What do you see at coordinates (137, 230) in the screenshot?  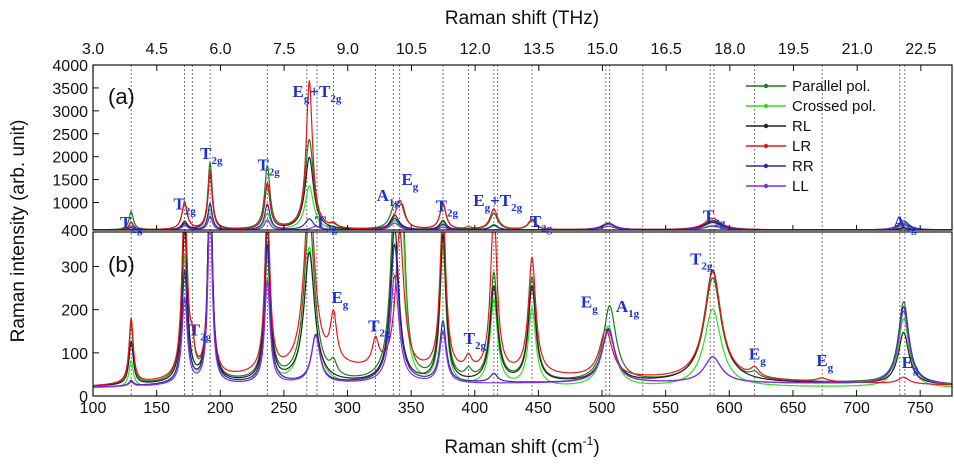 I see `mode-label-0-part-1: 2g` at bounding box center [137, 230].